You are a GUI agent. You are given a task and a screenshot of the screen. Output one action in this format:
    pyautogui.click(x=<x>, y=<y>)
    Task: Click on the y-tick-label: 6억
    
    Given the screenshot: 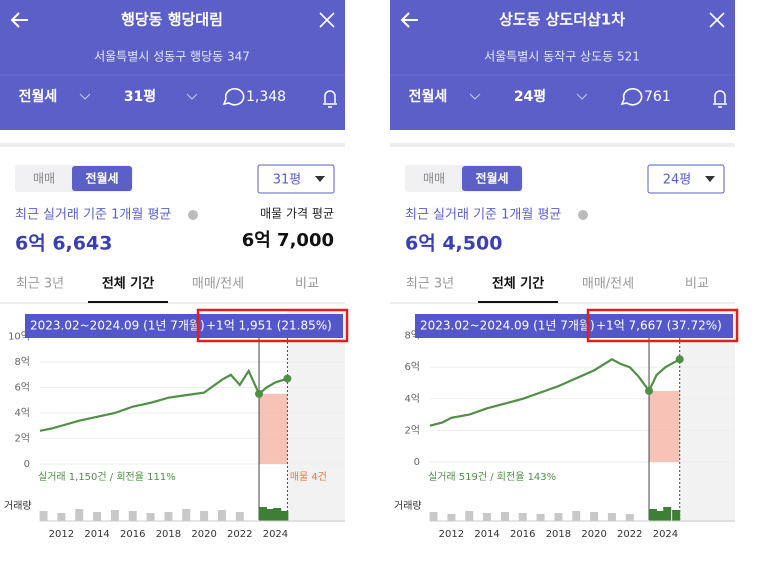 What is the action you would take?
    pyautogui.click(x=412, y=367)
    